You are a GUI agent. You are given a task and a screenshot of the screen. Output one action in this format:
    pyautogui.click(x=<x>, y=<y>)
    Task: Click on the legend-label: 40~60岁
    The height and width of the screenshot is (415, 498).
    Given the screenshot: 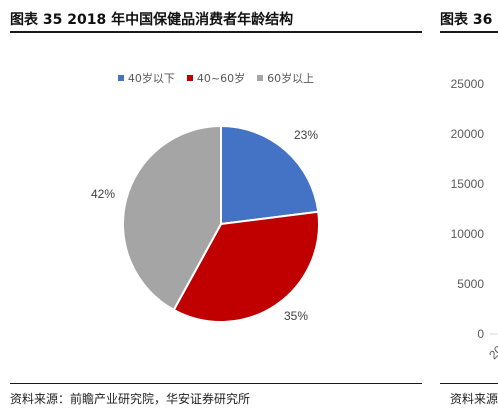 What is the action you would take?
    pyautogui.click(x=221, y=78)
    